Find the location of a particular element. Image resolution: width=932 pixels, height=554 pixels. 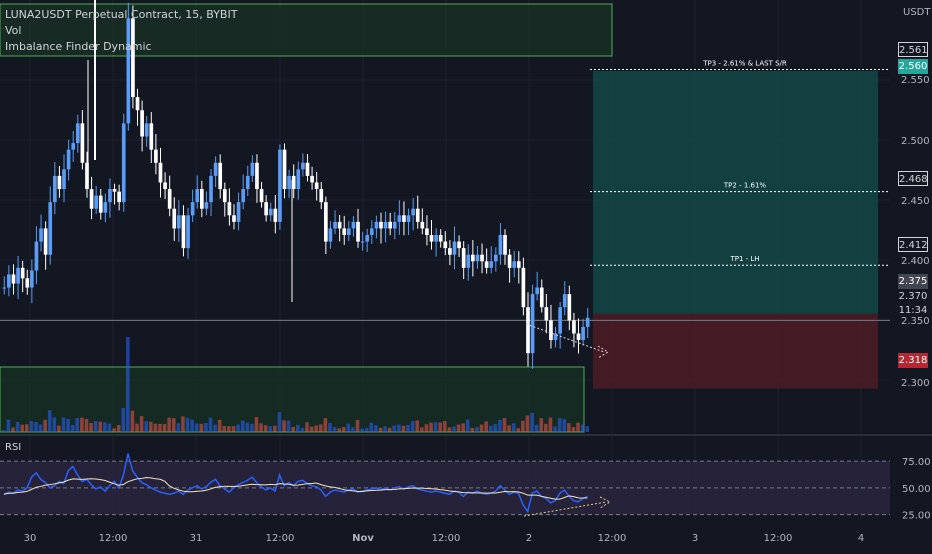

imbalance-indicator-label: Imbalance Finder Dynamic is located at coordinates (78, 46).